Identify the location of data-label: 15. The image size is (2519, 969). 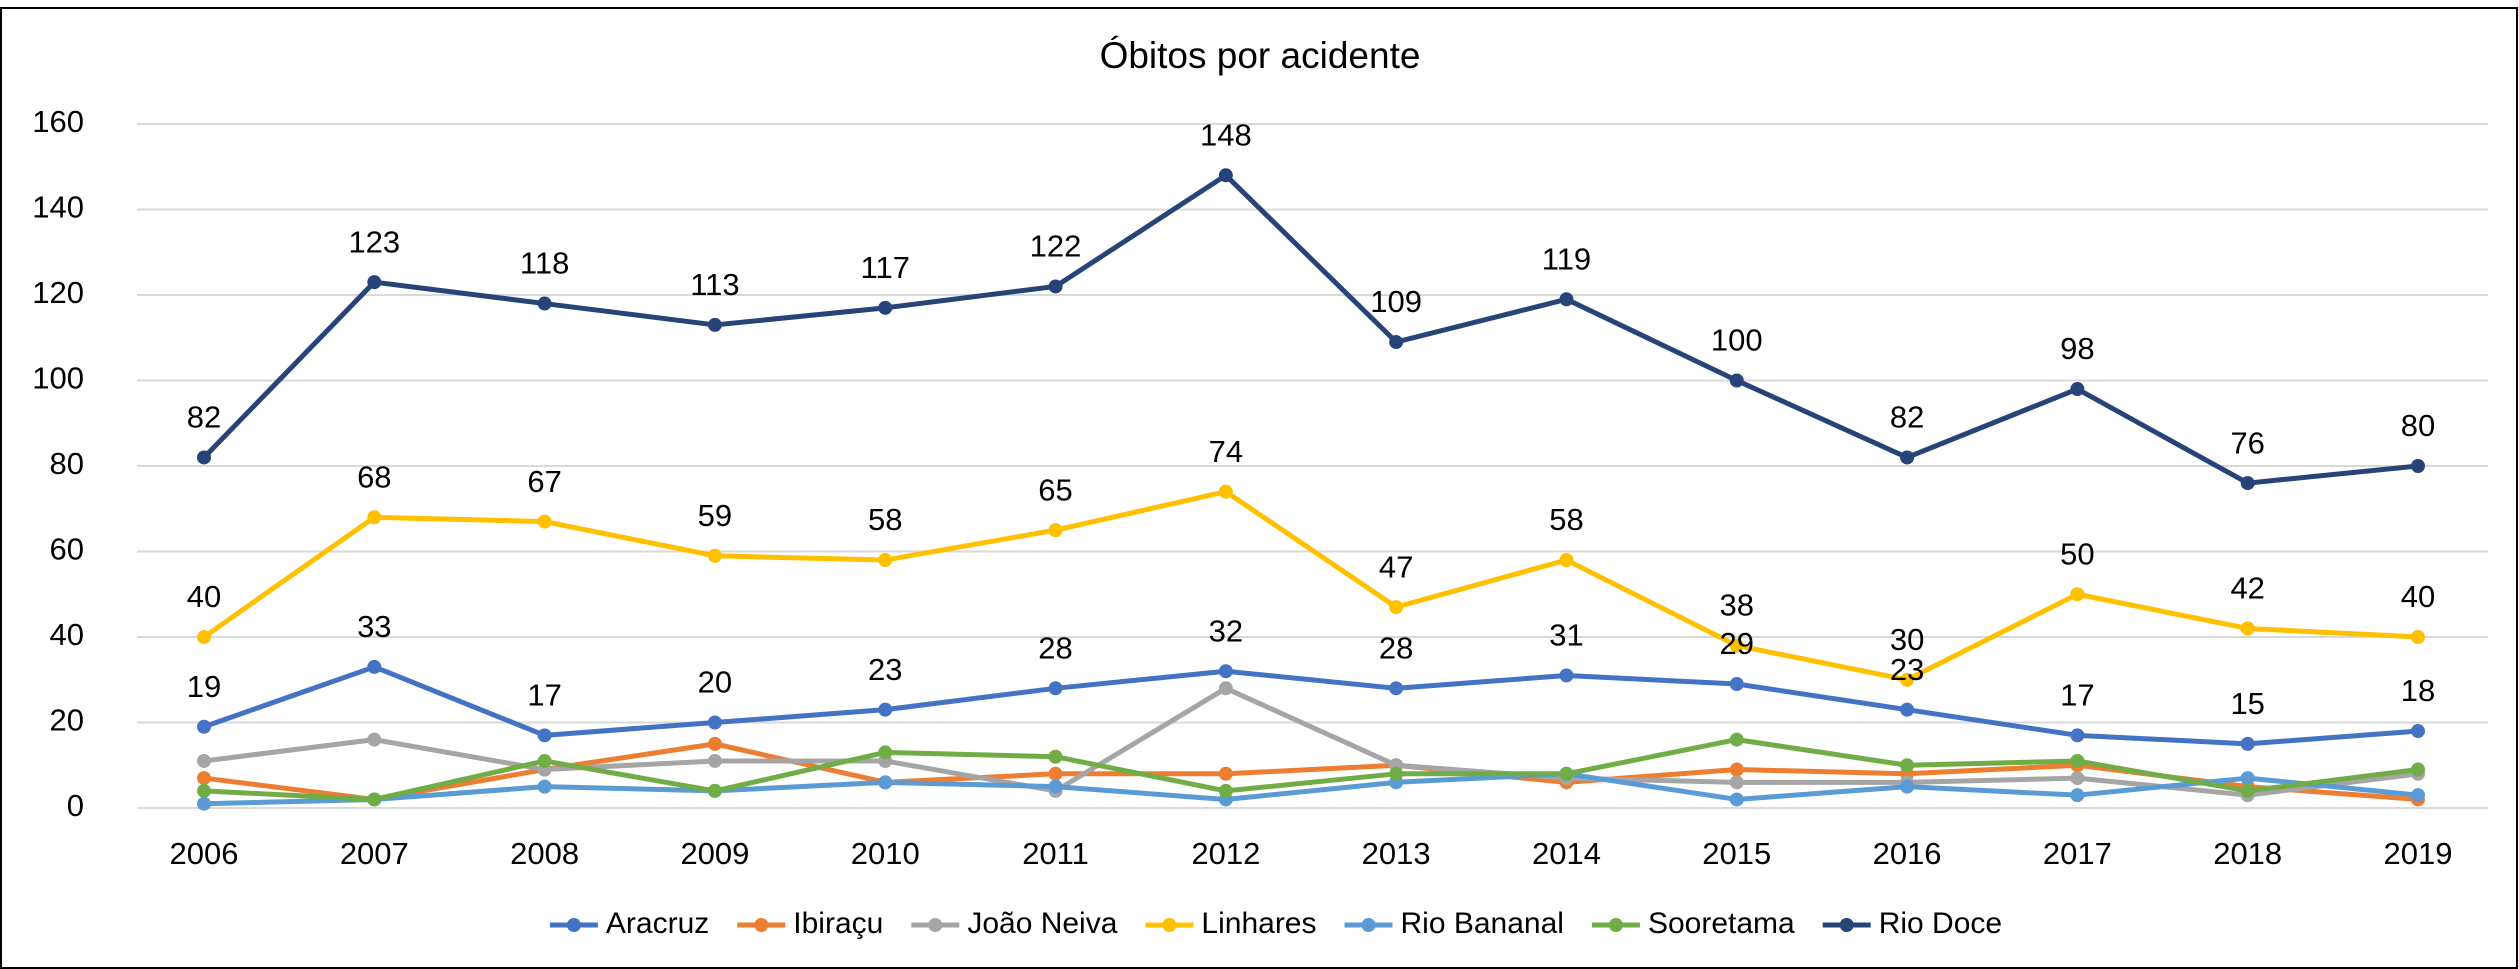
(2247, 703).